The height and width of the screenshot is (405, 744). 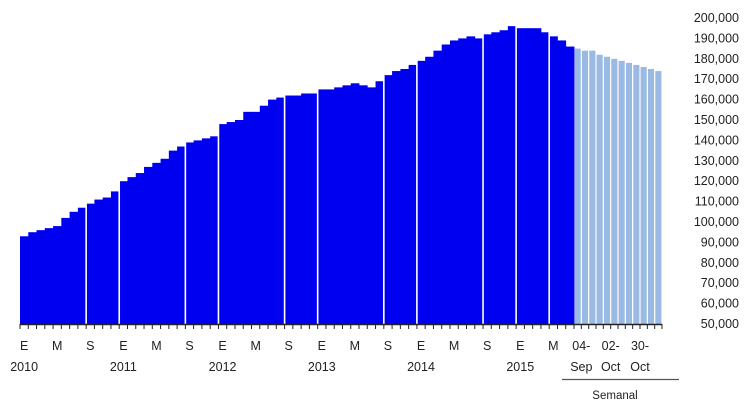 I want to click on y-tick-label: 90,000, so click(x=720, y=242).